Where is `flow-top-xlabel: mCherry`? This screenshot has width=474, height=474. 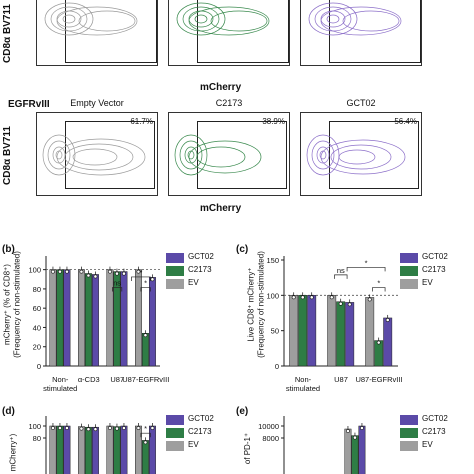 flow-top-xlabel: mCherry is located at coordinates (221, 87).